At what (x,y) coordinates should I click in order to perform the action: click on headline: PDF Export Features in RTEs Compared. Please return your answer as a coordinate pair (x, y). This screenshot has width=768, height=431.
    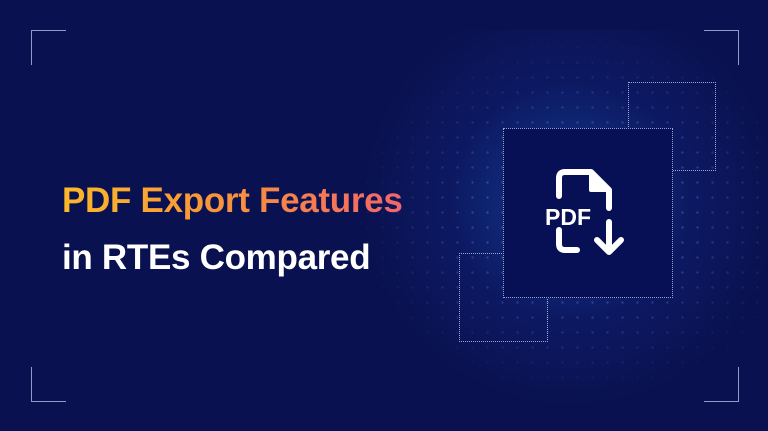
    Looking at the image, I should click on (232, 229).